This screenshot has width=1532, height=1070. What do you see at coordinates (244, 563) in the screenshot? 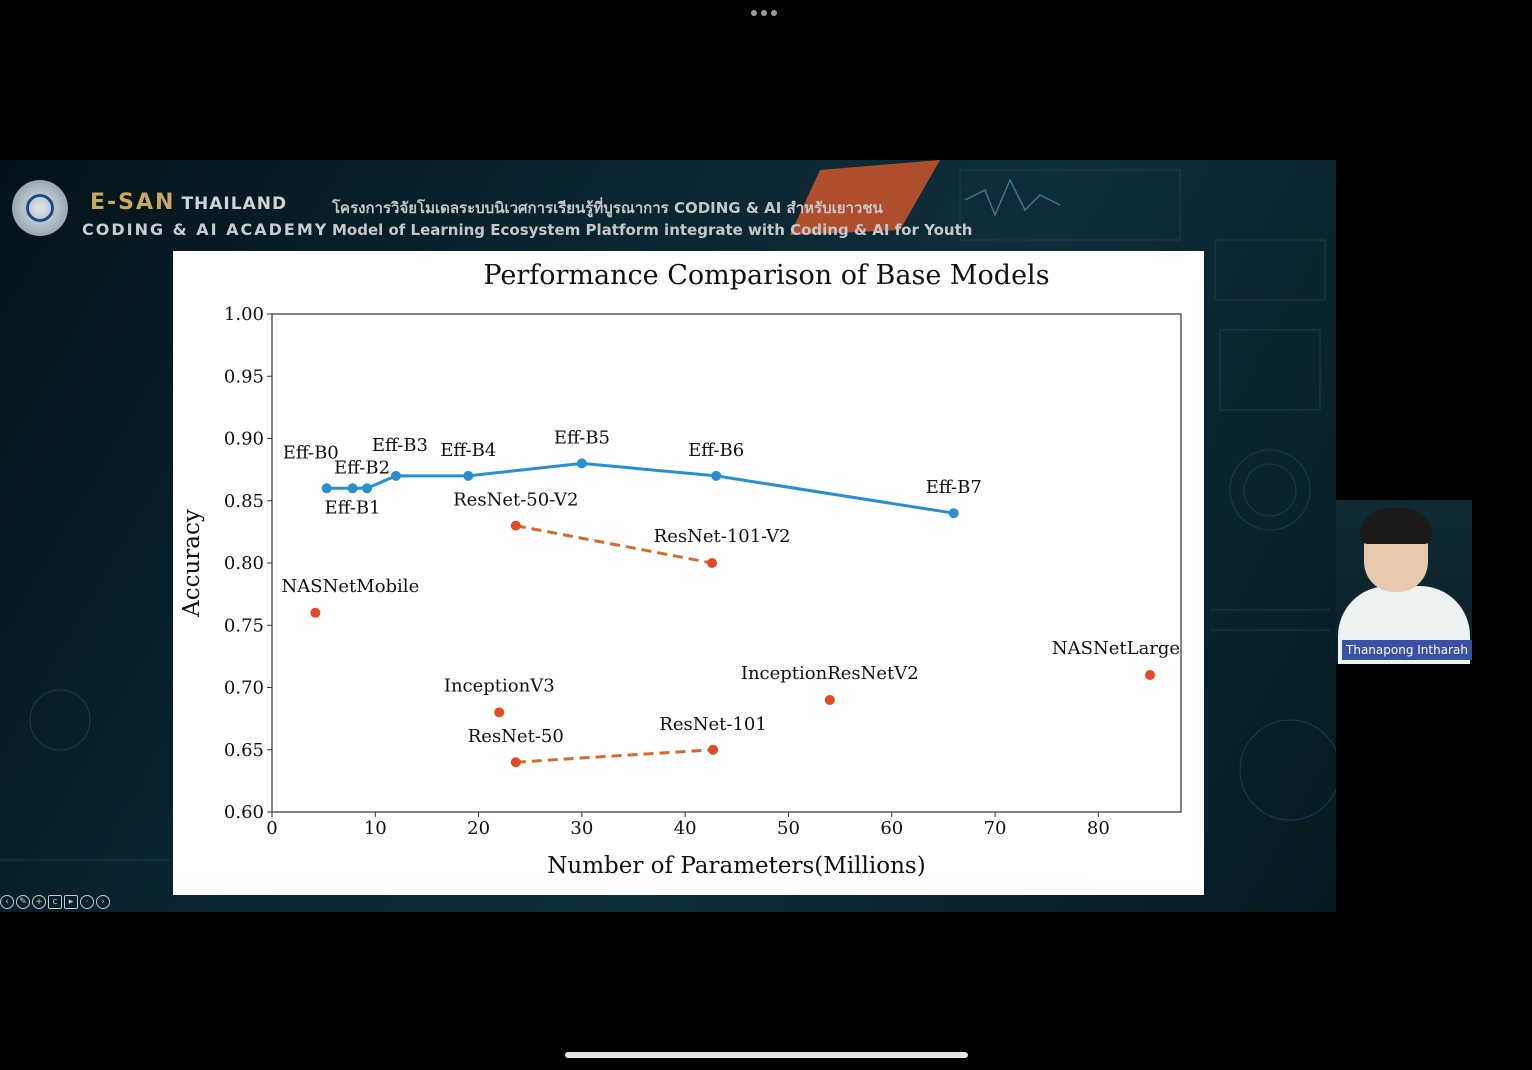
I see `y-tick-label: 0.80` at bounding box center [244, 563].